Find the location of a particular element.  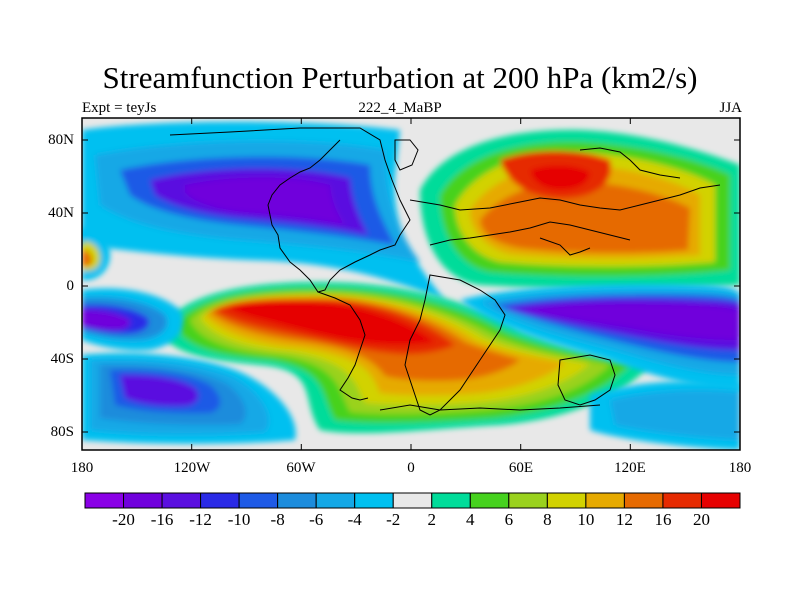

colorbar-label: -10 is located at coordinates (239, 519).